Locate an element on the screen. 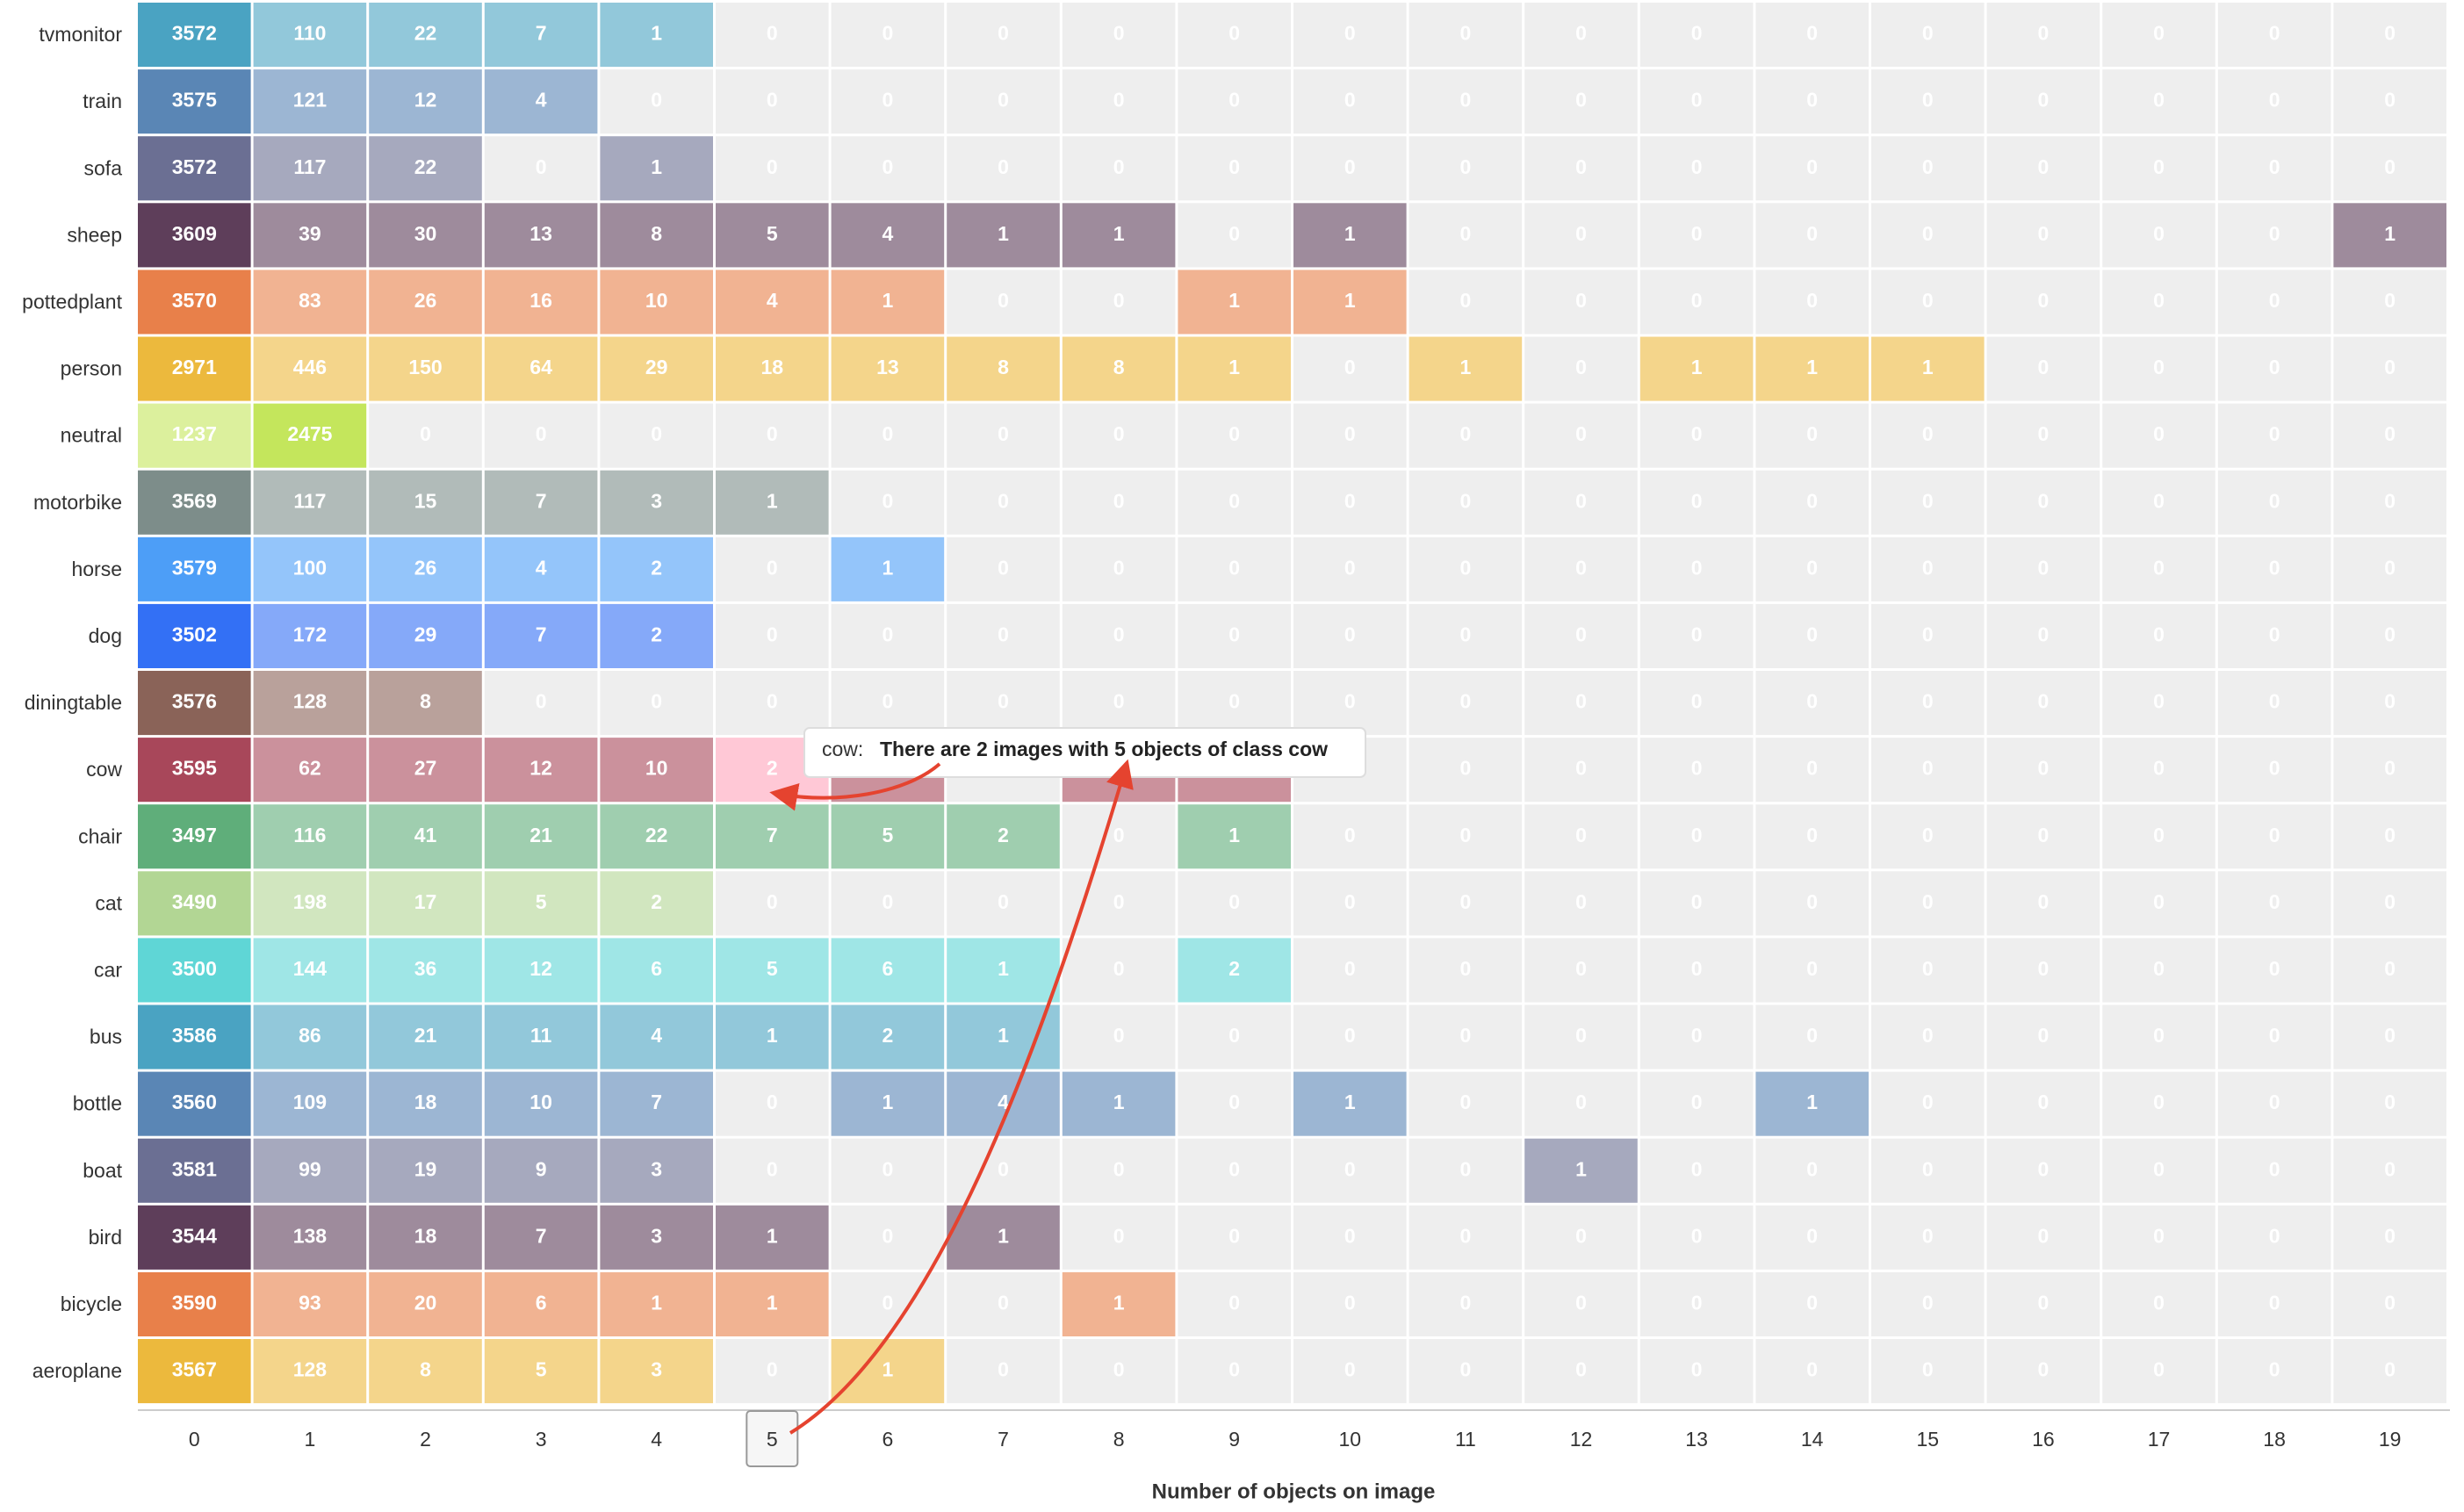 This screenshot has width=2464, height=1512. cell-label: 41 is located at coordinates (425, 835).